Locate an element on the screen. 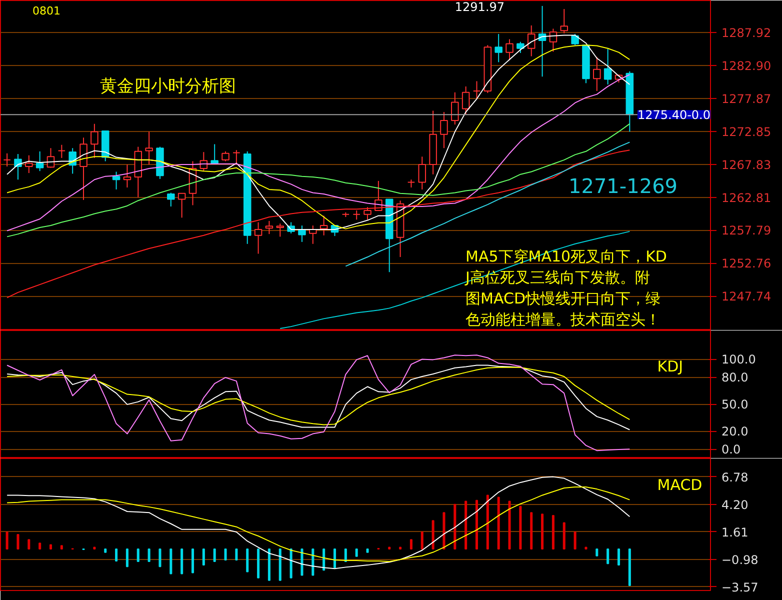  y-tick-label: 1267.83 is located at coordinates (747, 165).